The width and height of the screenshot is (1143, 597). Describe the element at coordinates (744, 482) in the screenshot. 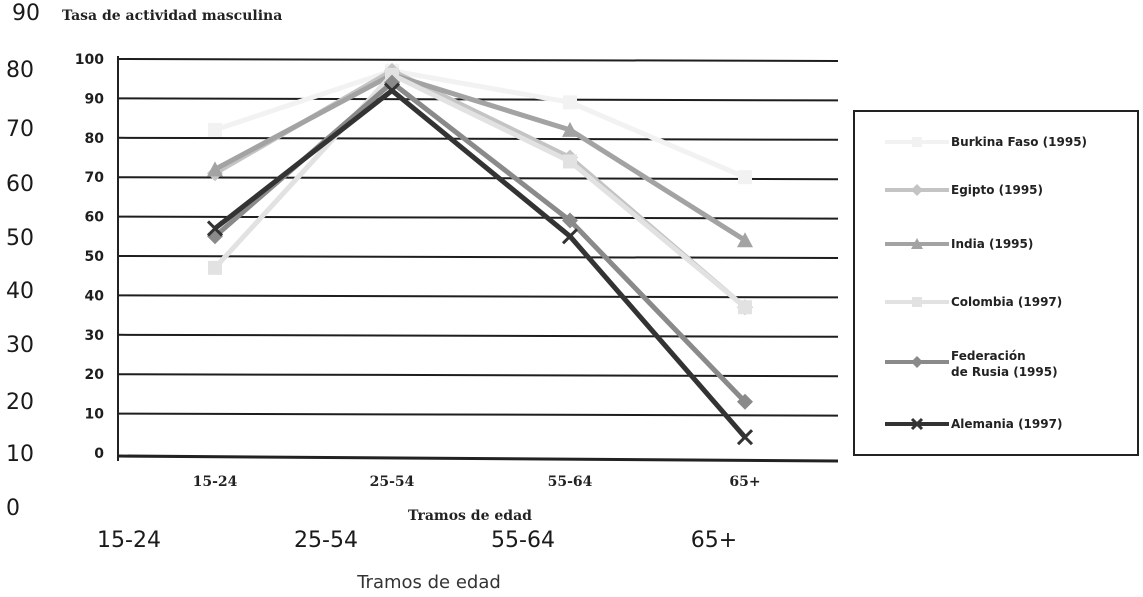

I see `x-tick-label: 65+` at that location.